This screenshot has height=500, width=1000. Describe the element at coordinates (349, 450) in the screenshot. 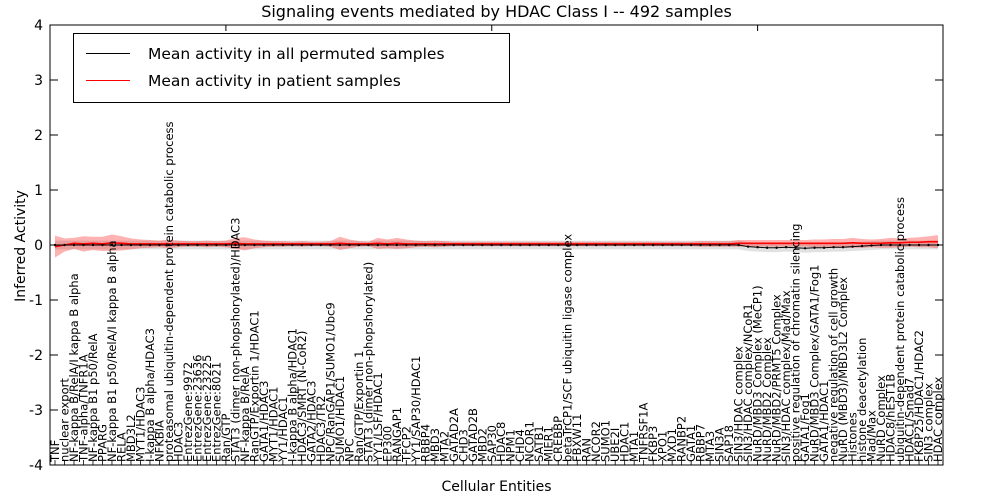

I see `x-tick-label: NPC` at that location.